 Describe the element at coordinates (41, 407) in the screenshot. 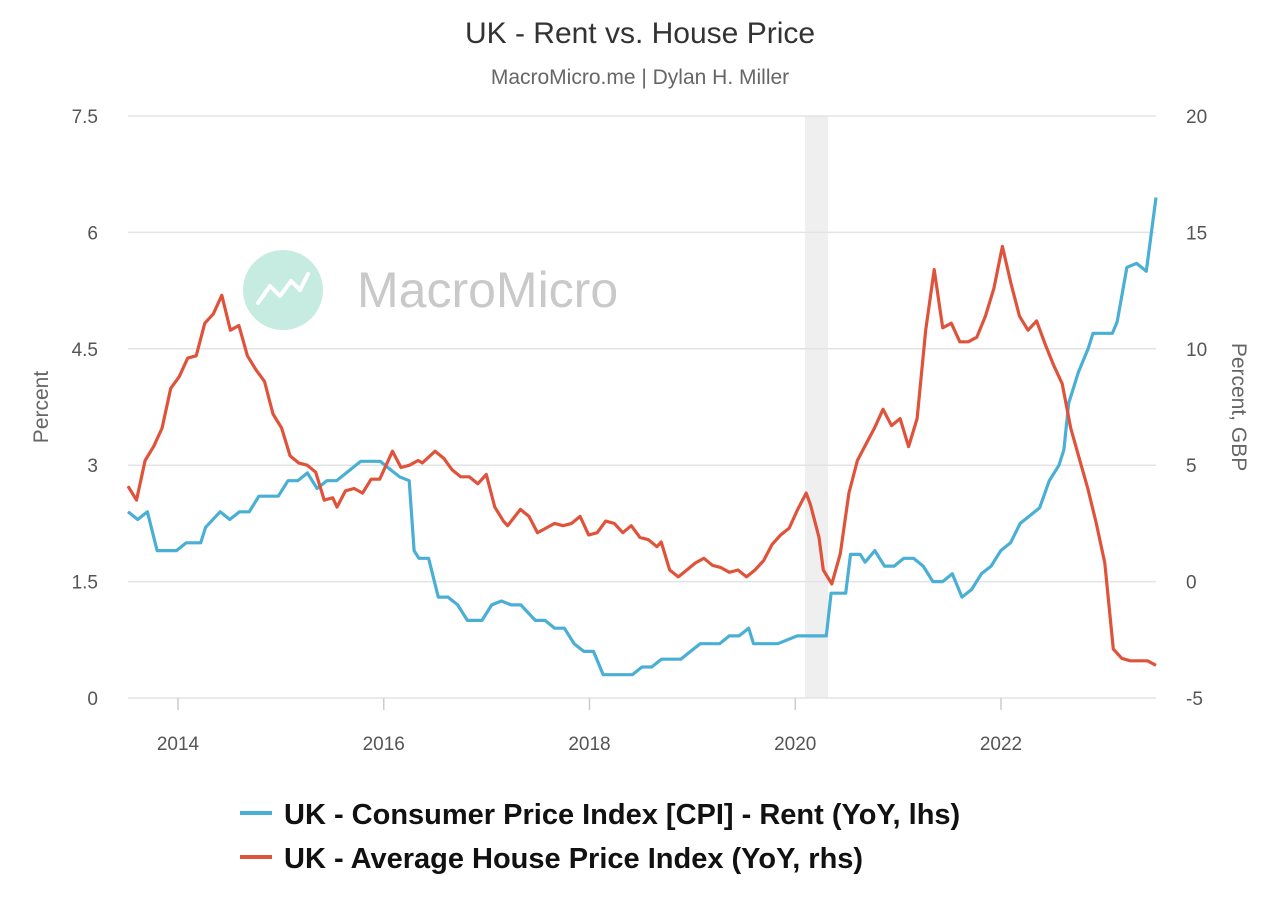

I see `left-axis-label: Percent` at that location.